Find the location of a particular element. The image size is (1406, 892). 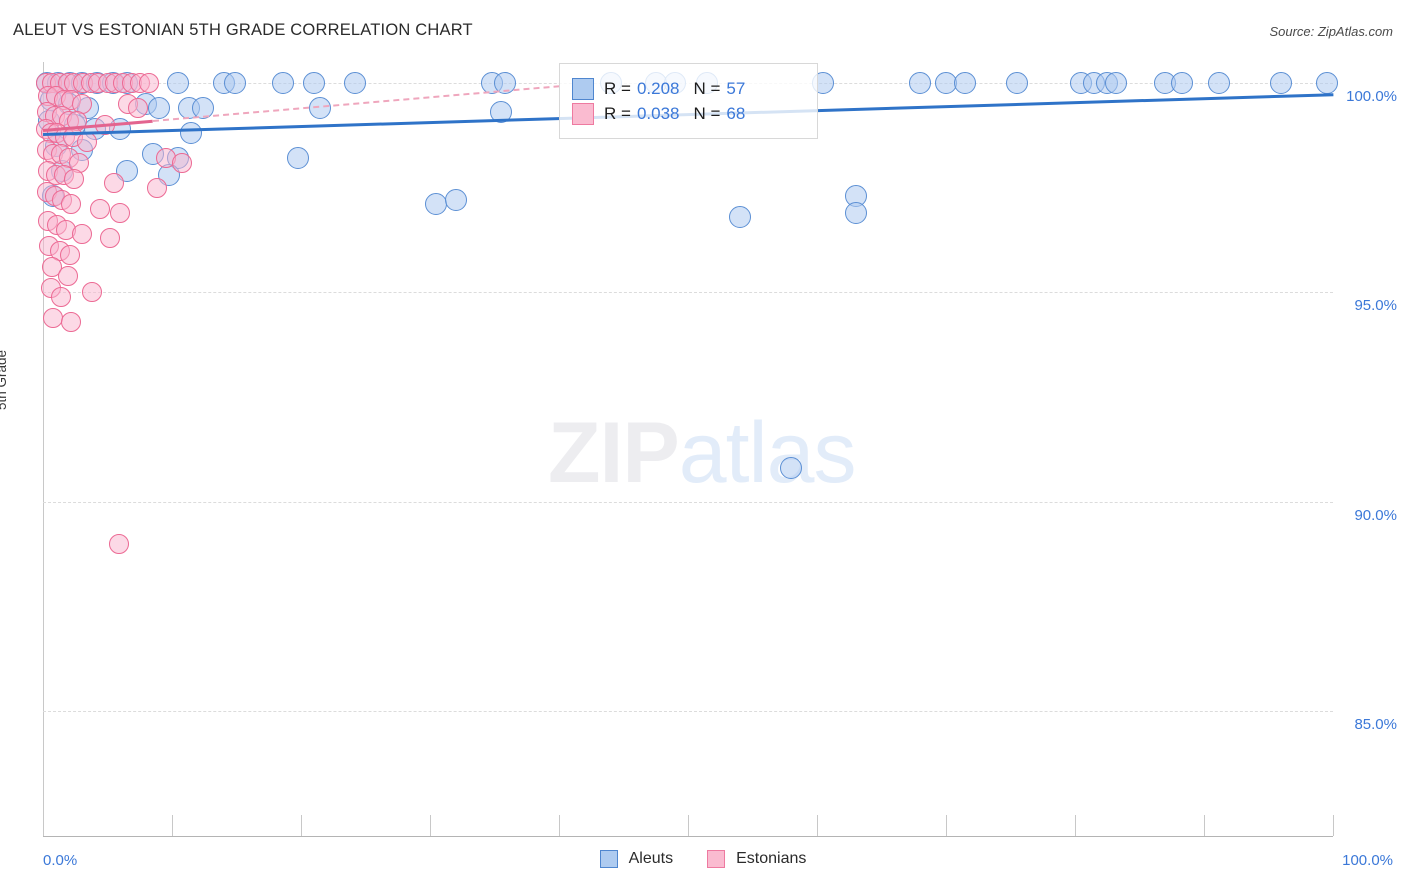

chart-legend: Aleuts Estonians is located at coordinates (703, 859).